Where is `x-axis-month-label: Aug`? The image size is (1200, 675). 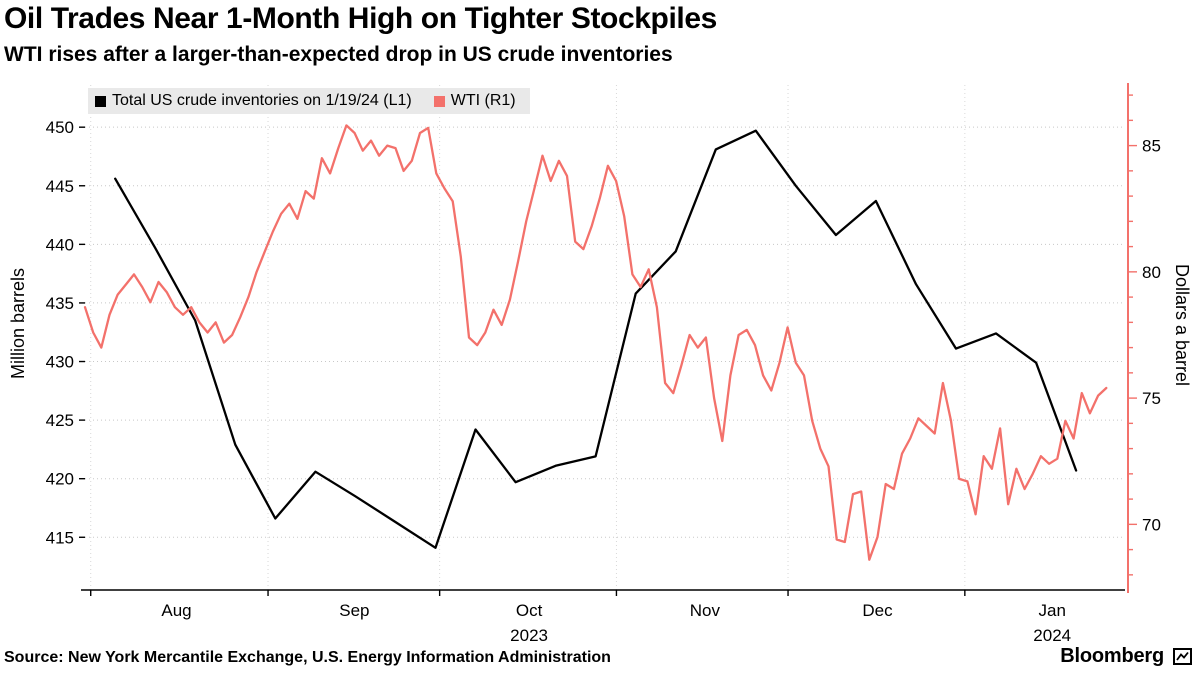
x-axis-month-label: Aug is located at coordinates (176, 610).